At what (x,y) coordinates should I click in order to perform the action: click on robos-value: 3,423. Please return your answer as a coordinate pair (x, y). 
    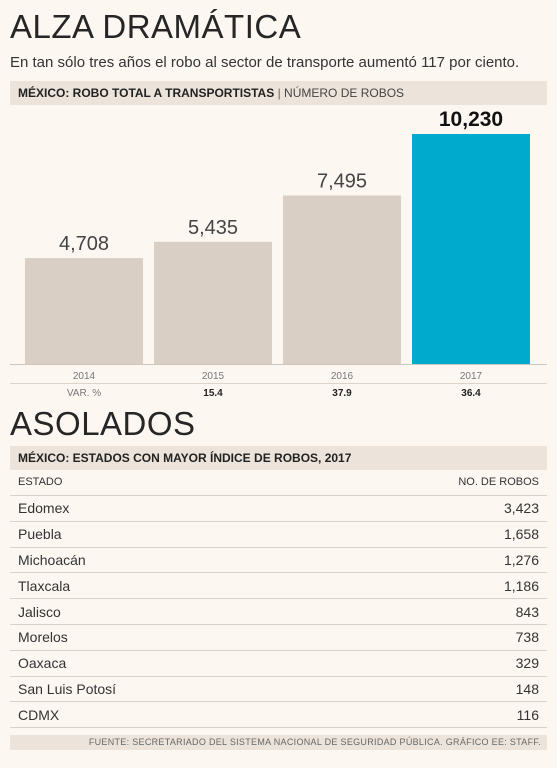
    Looking at the image, I should click on (521, 508).